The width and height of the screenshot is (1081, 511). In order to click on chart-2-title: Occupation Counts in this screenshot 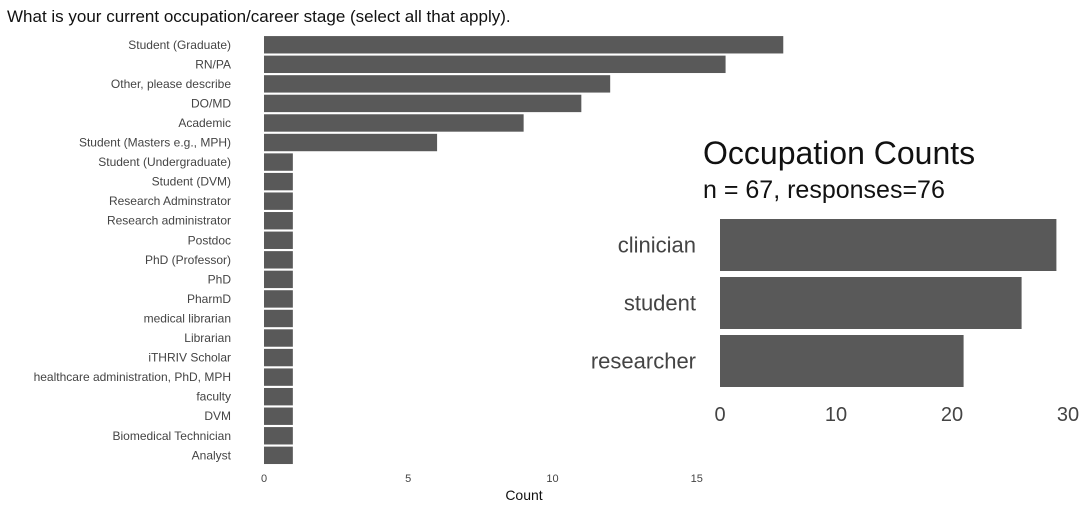, I will do `click(839, 153)`.